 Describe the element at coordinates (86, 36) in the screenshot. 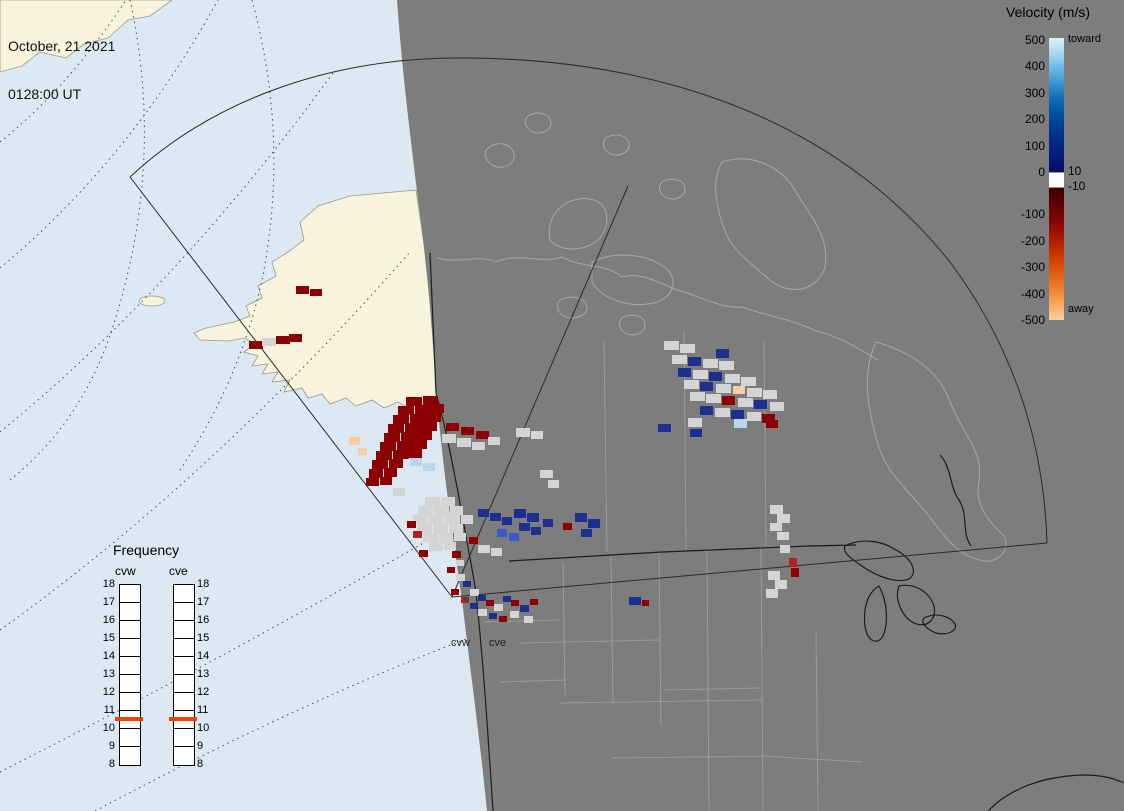

I see `land-chukotka` at that location.